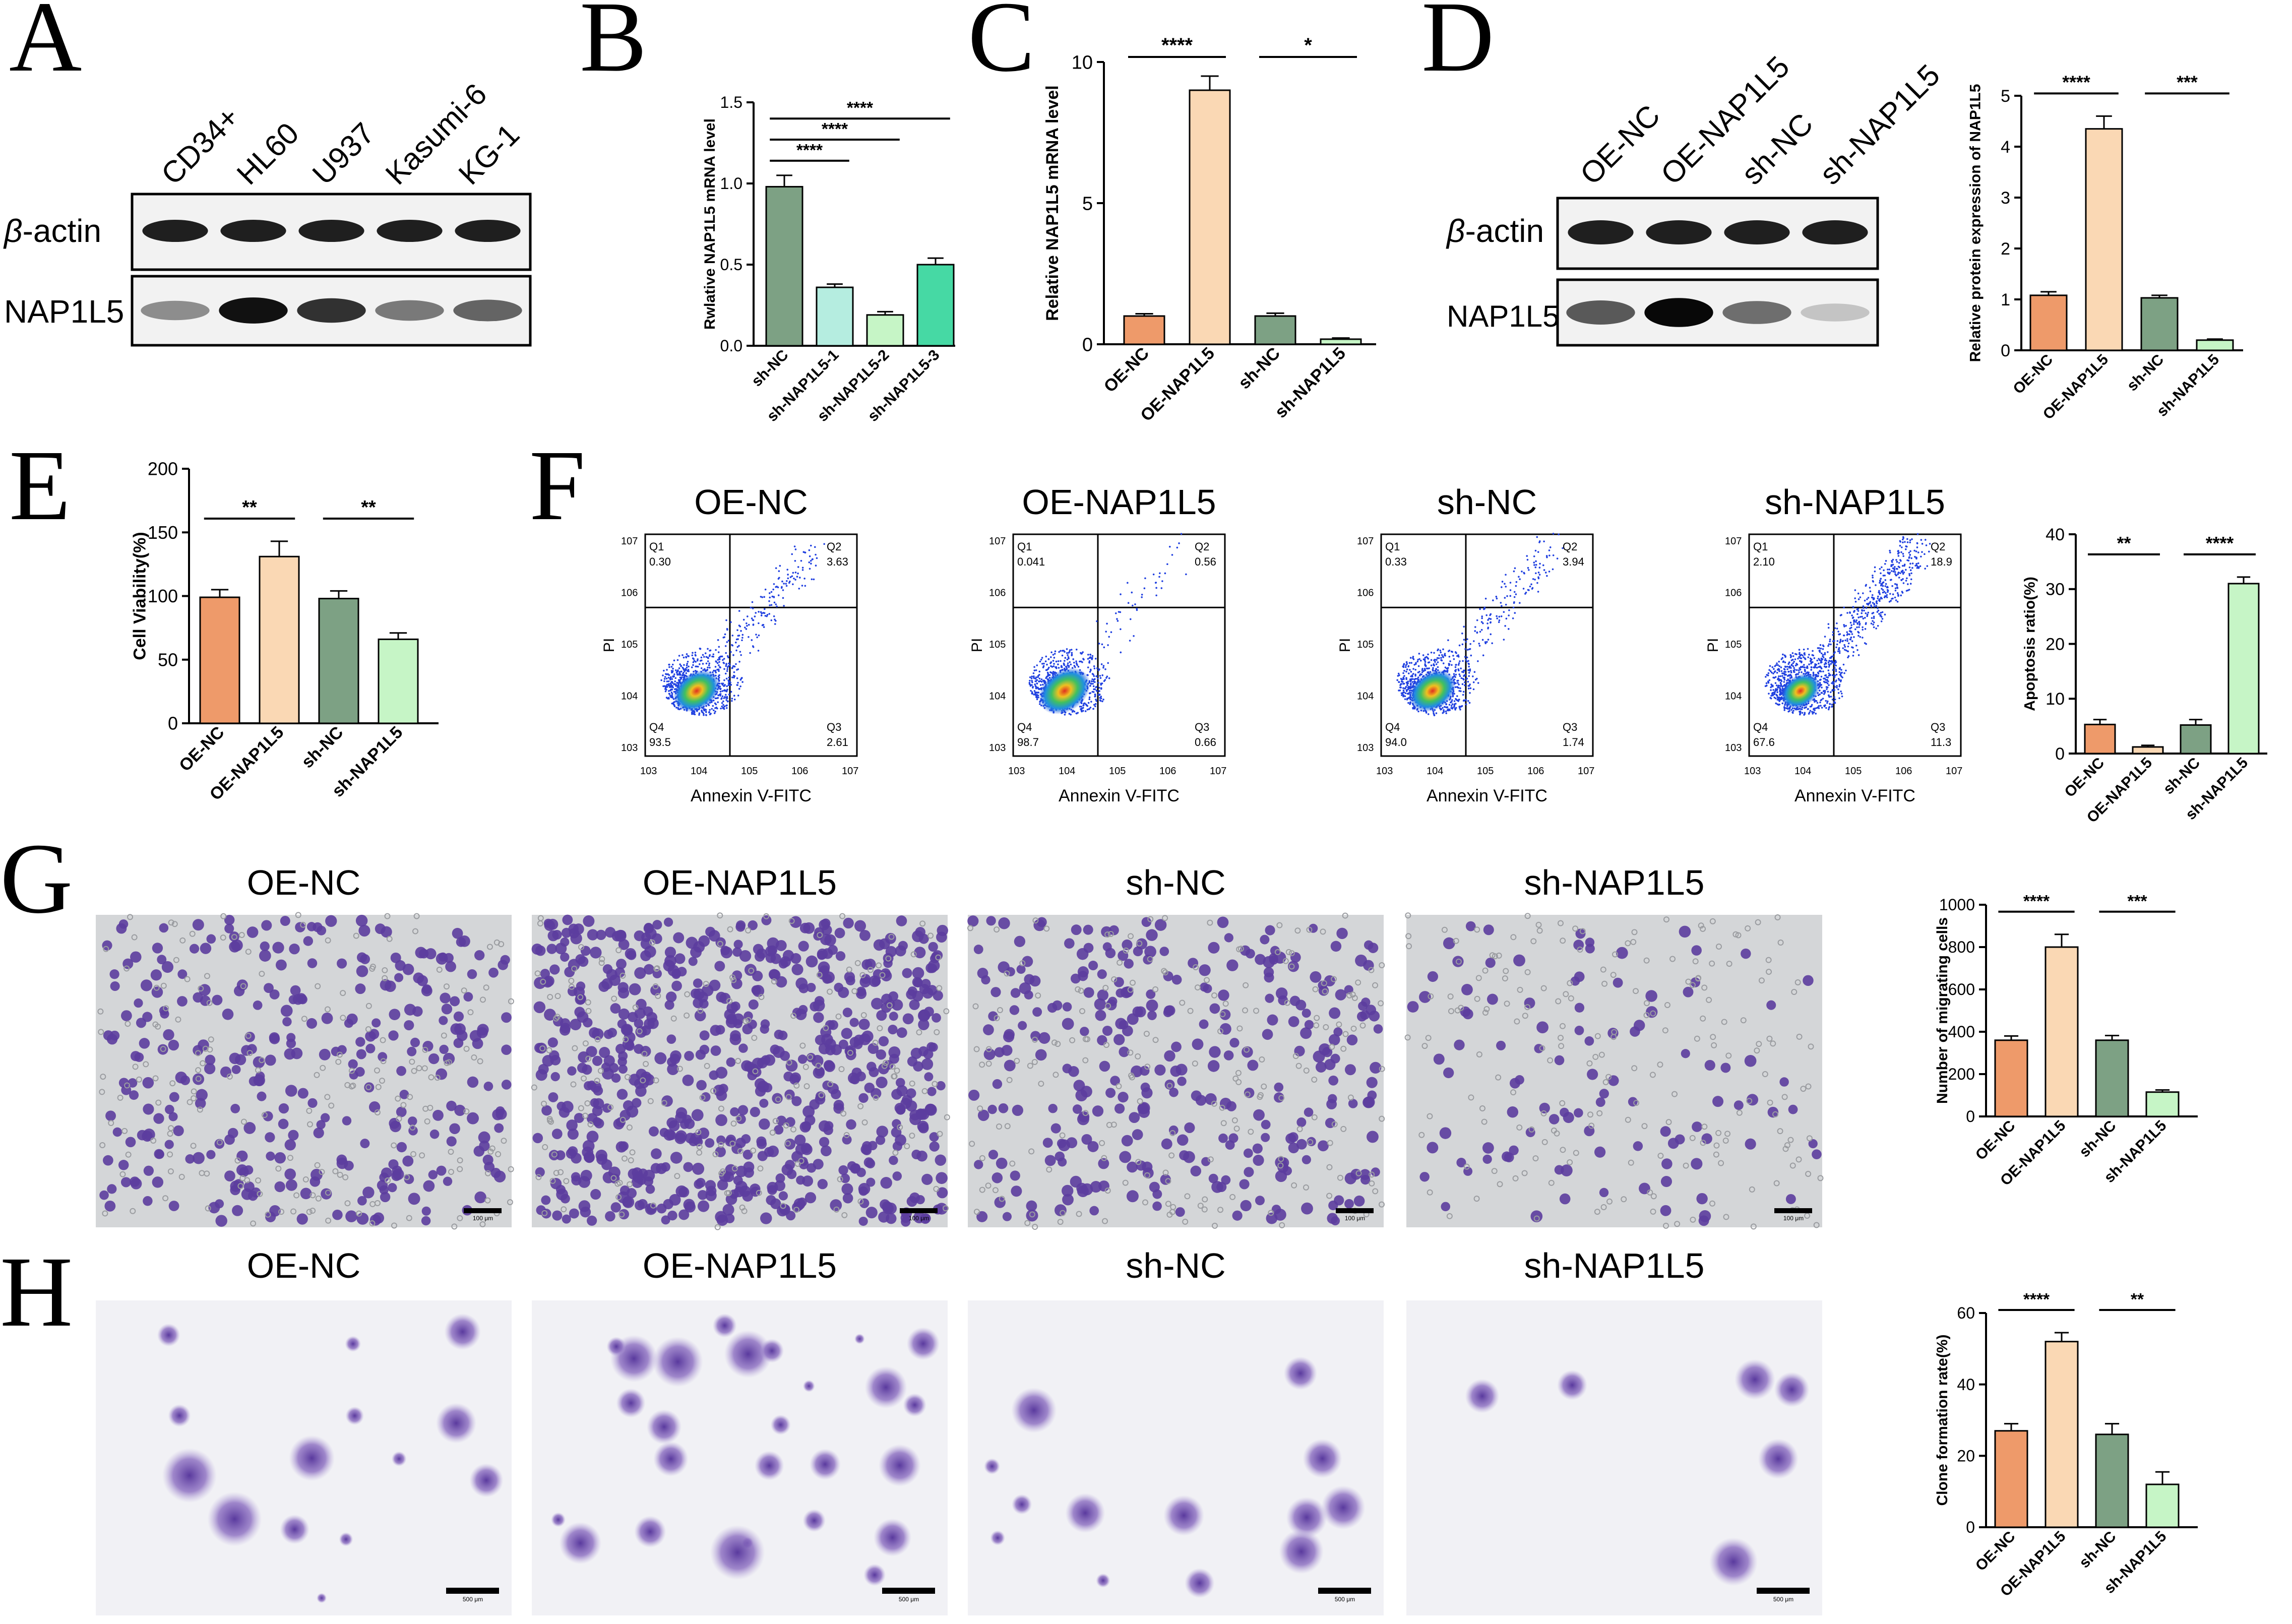 Image resolution: width=2292 pixels, height=1624 pixels. I want to click on wb-a-lane-labels: CD34+ HL60 U937 Kasumi-6 KG-1, so click(340, 135).